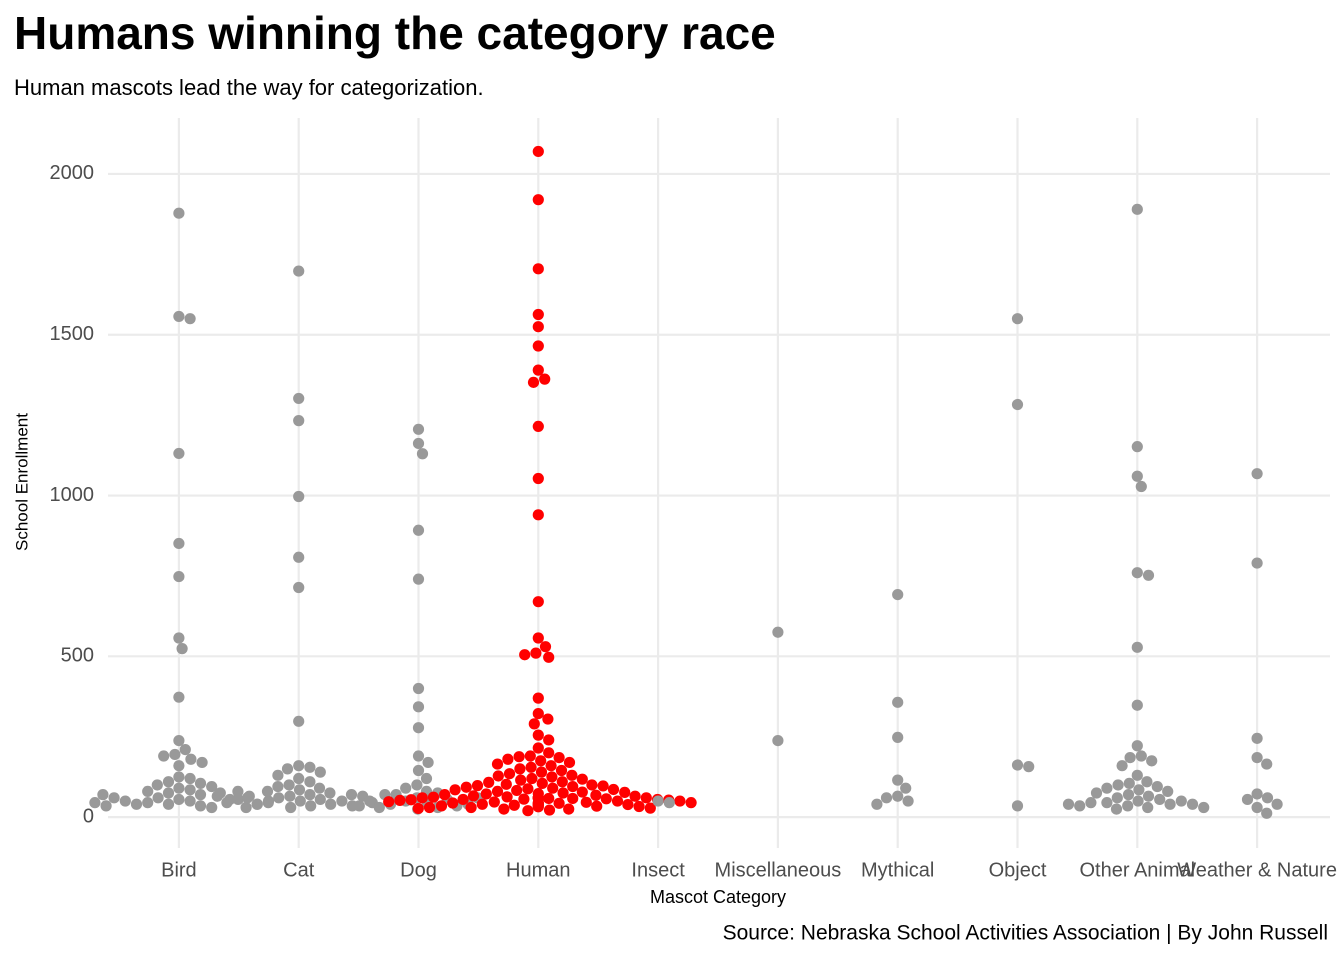 The image size is (1344, 960). I want to click on x-tick-label: Mythical, so click(897, 870).